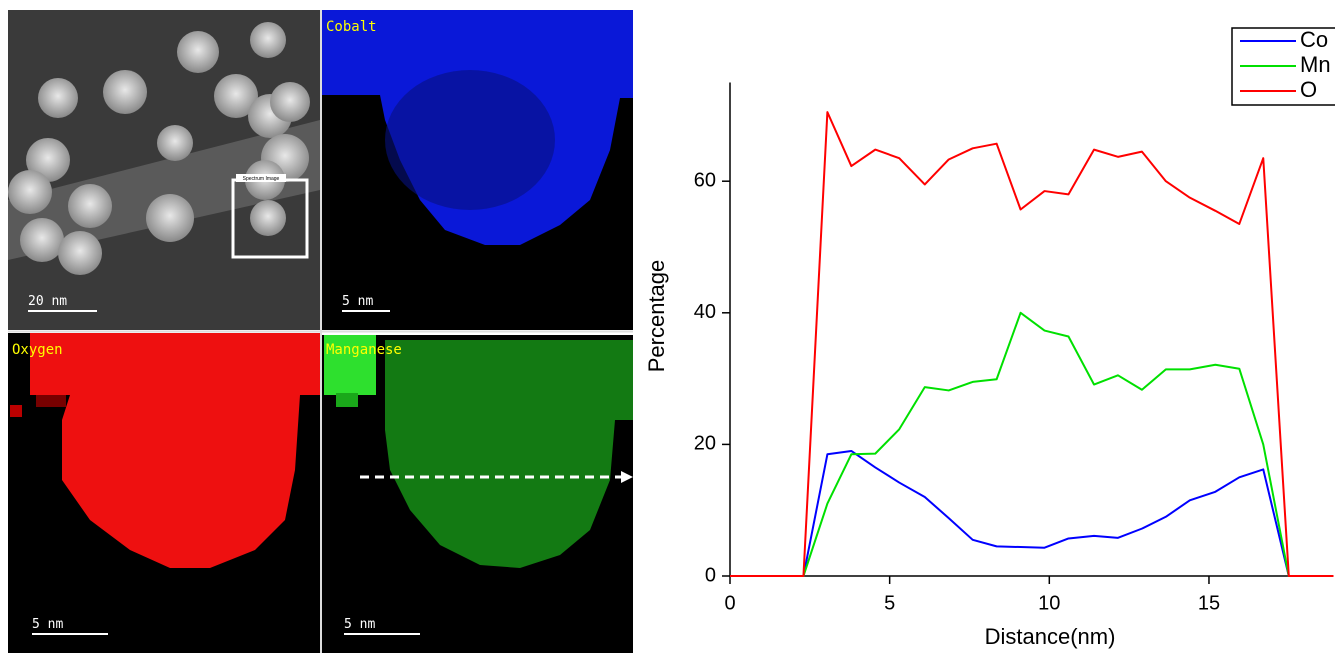  Describe the element at coordinates (1209, 603) in the screenshot. I see `x-tick-label: 15` at that location.